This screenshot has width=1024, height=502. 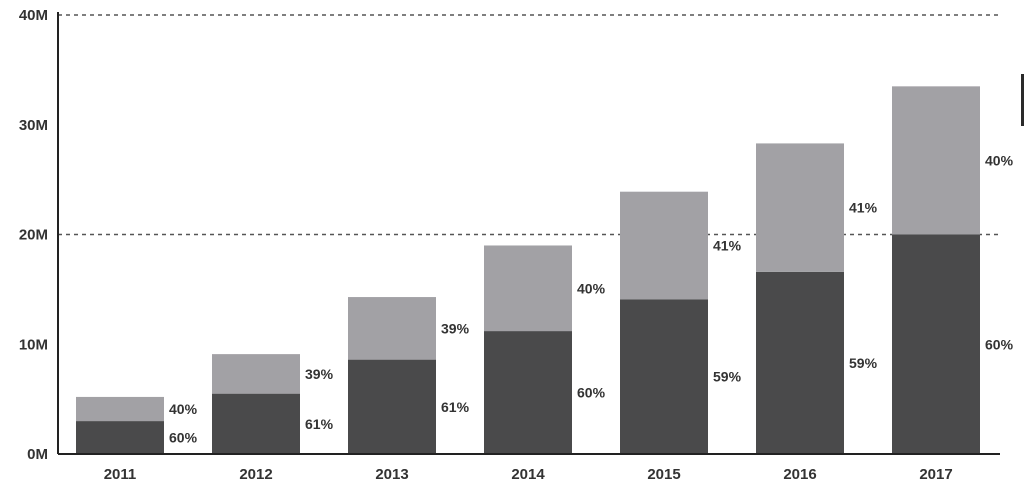 What do you see at coordinates (391, 474) in the screenshot?
I see `x-tick-label: 2013` at bounding box center [391, 474].